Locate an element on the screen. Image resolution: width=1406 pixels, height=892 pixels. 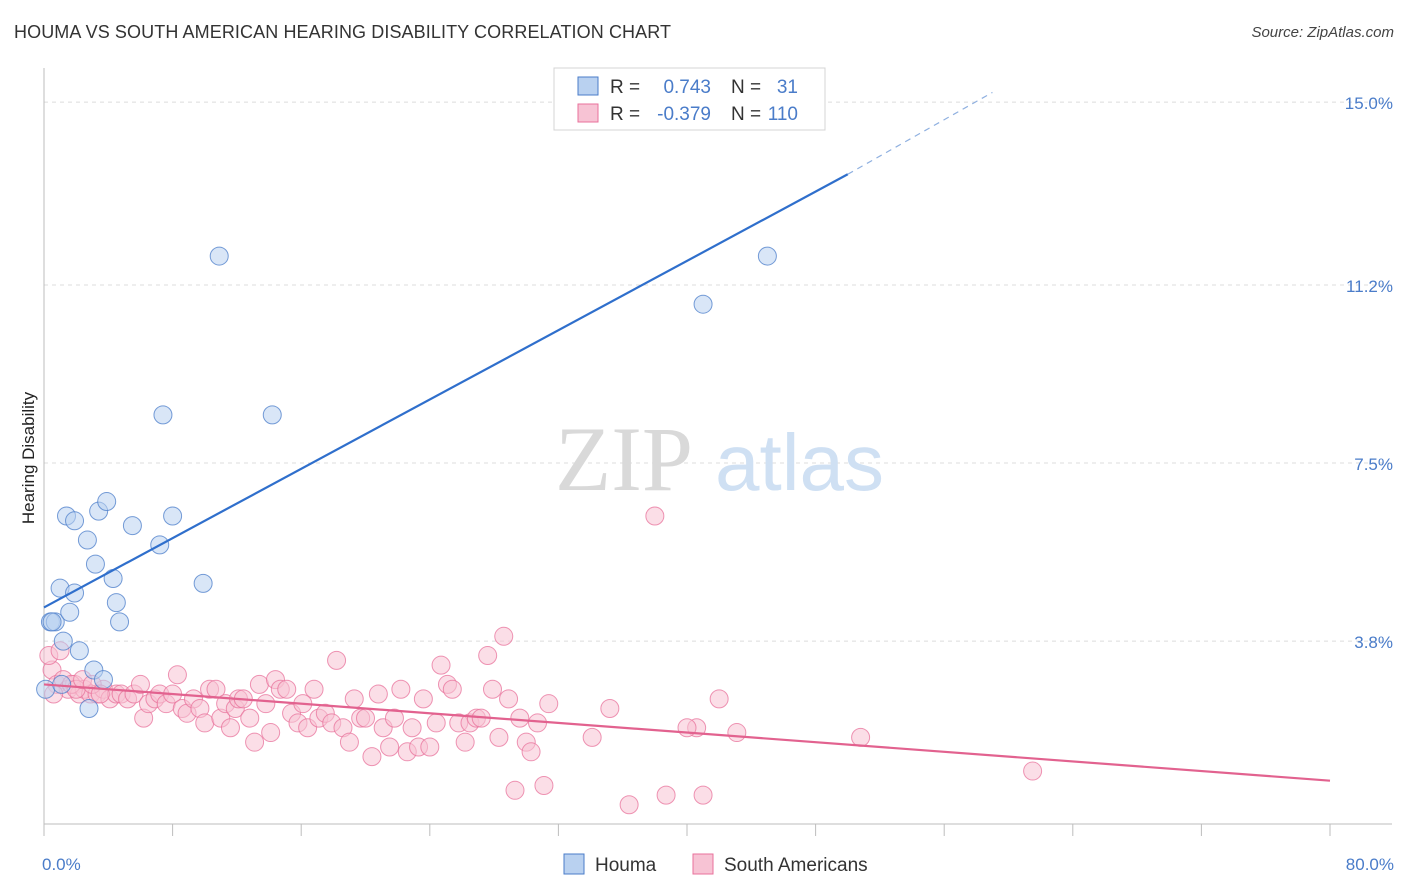
series-legend: Houma South Americans is located at coordinates (715, 864).